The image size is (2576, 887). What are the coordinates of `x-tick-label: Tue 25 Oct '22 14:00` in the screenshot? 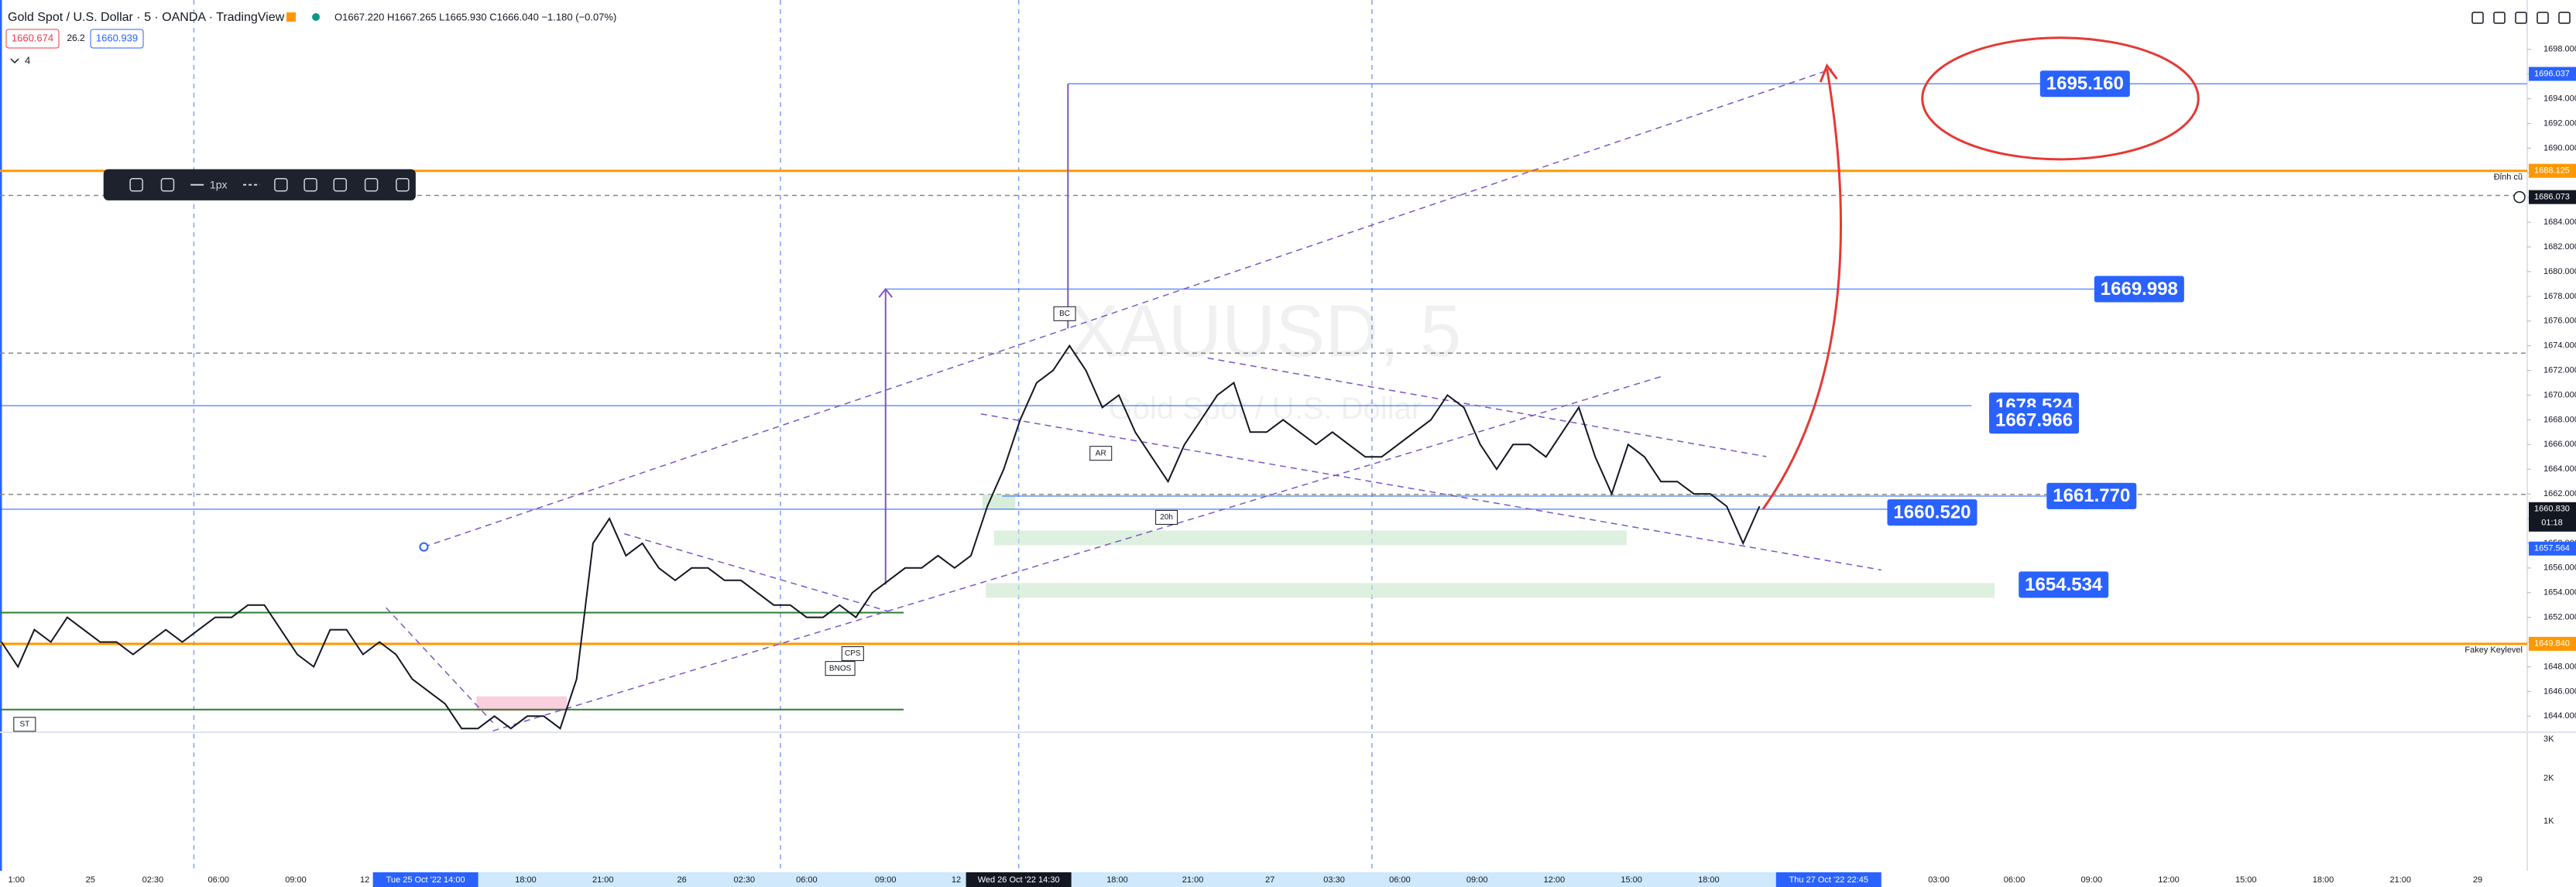 It's located at (425, 880).